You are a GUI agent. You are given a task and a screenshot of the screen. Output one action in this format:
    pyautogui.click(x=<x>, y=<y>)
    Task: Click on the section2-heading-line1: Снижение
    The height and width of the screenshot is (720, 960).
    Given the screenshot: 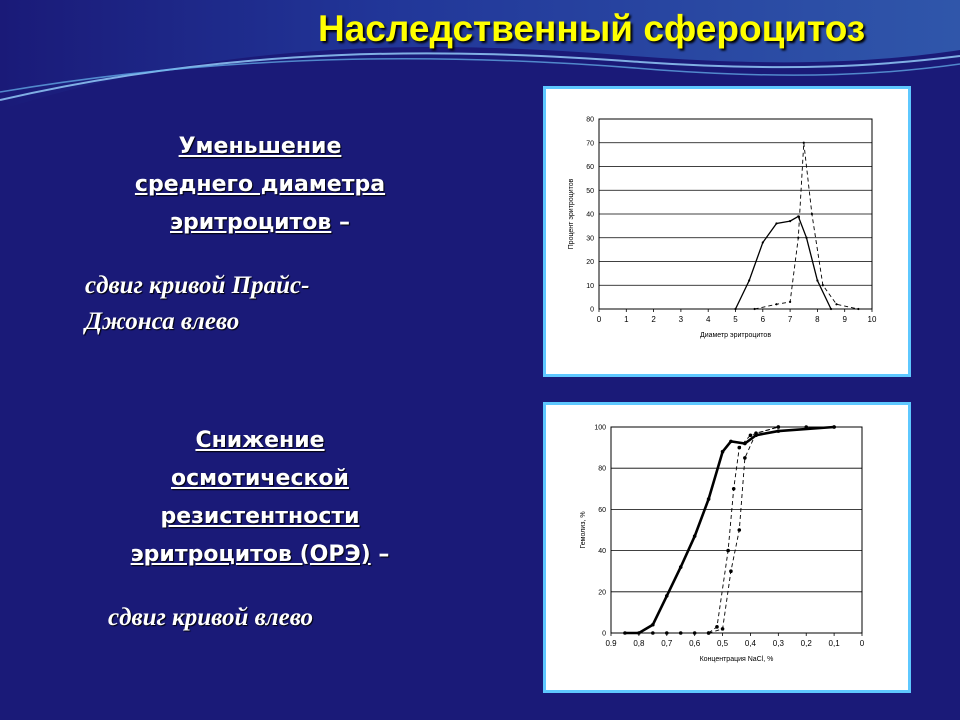 What is the action you would take?
    pyautogui.click(x=260, y=440)
    